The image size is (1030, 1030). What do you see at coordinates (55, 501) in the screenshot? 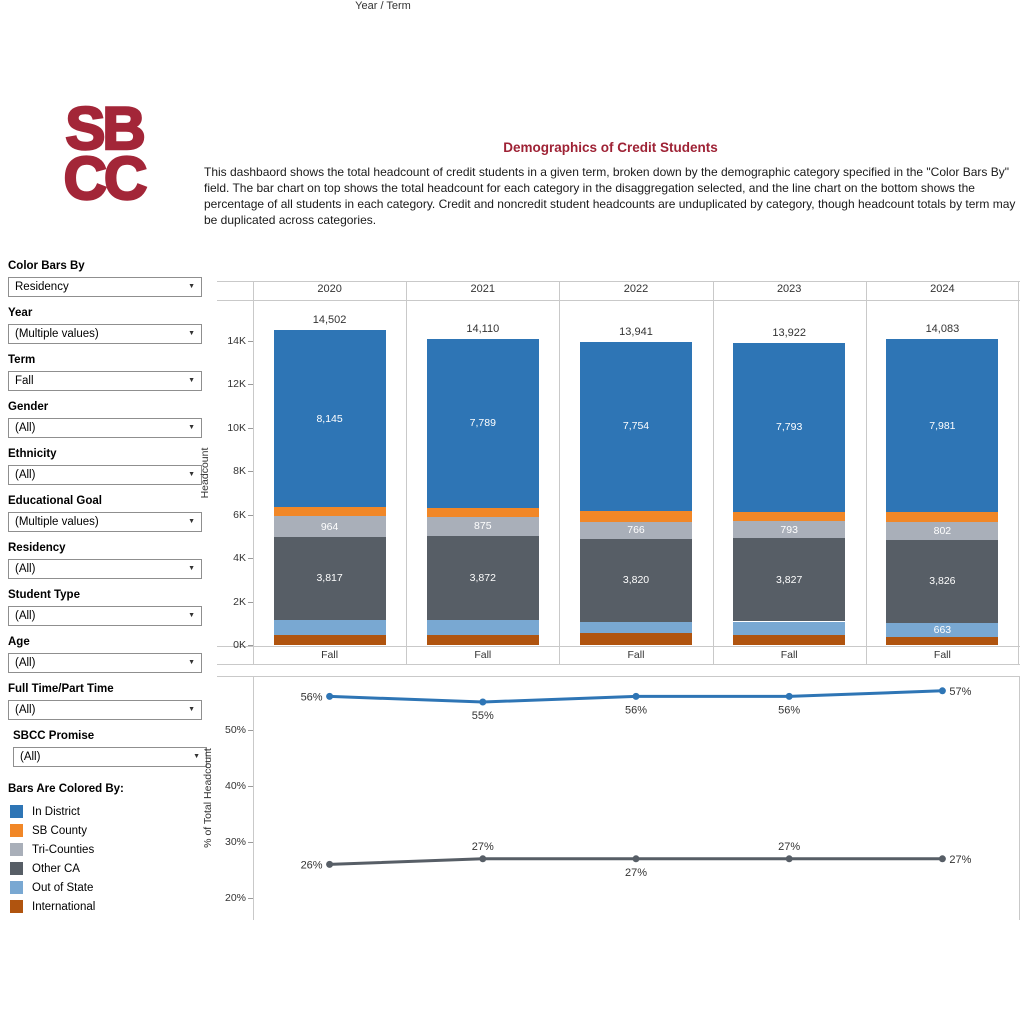
I see `filter-label: Educational Goal` at bounding box center [55, 501].